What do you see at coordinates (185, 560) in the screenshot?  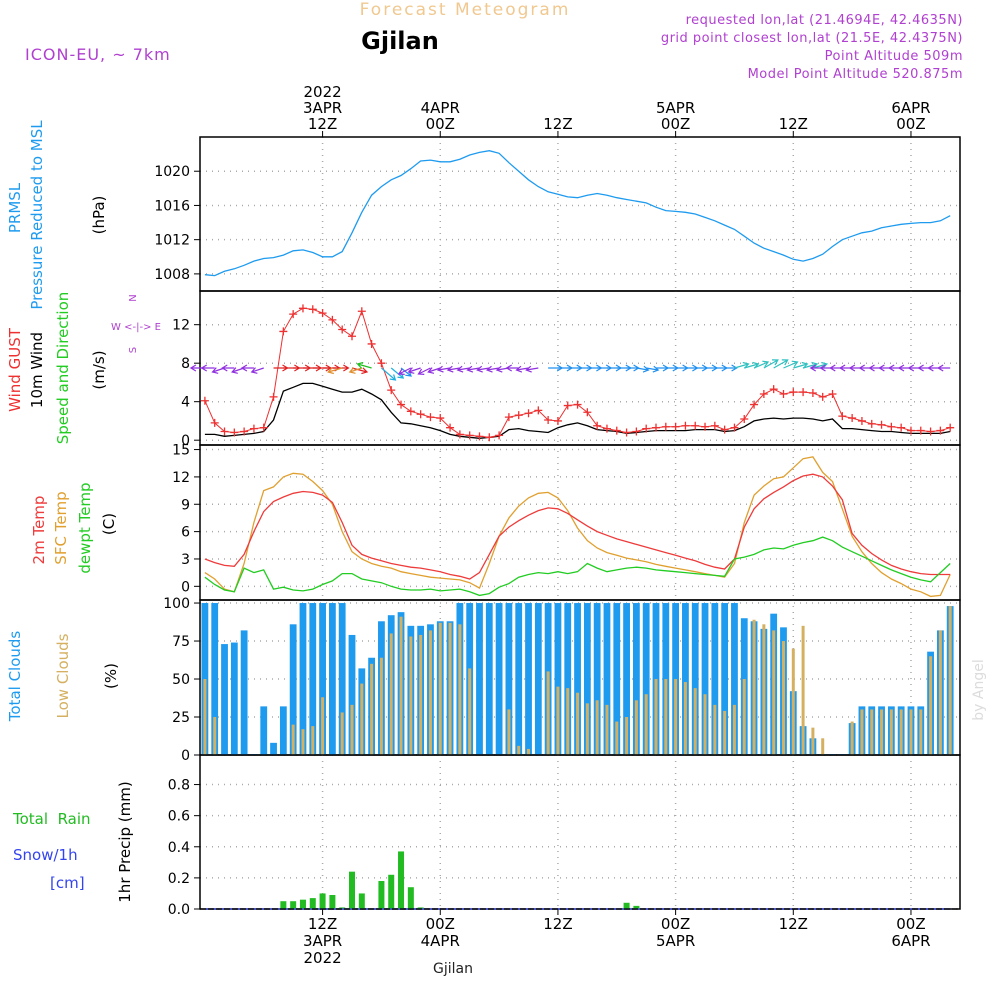 I see `ytick-label: 3` at bounding box center [185, 560].